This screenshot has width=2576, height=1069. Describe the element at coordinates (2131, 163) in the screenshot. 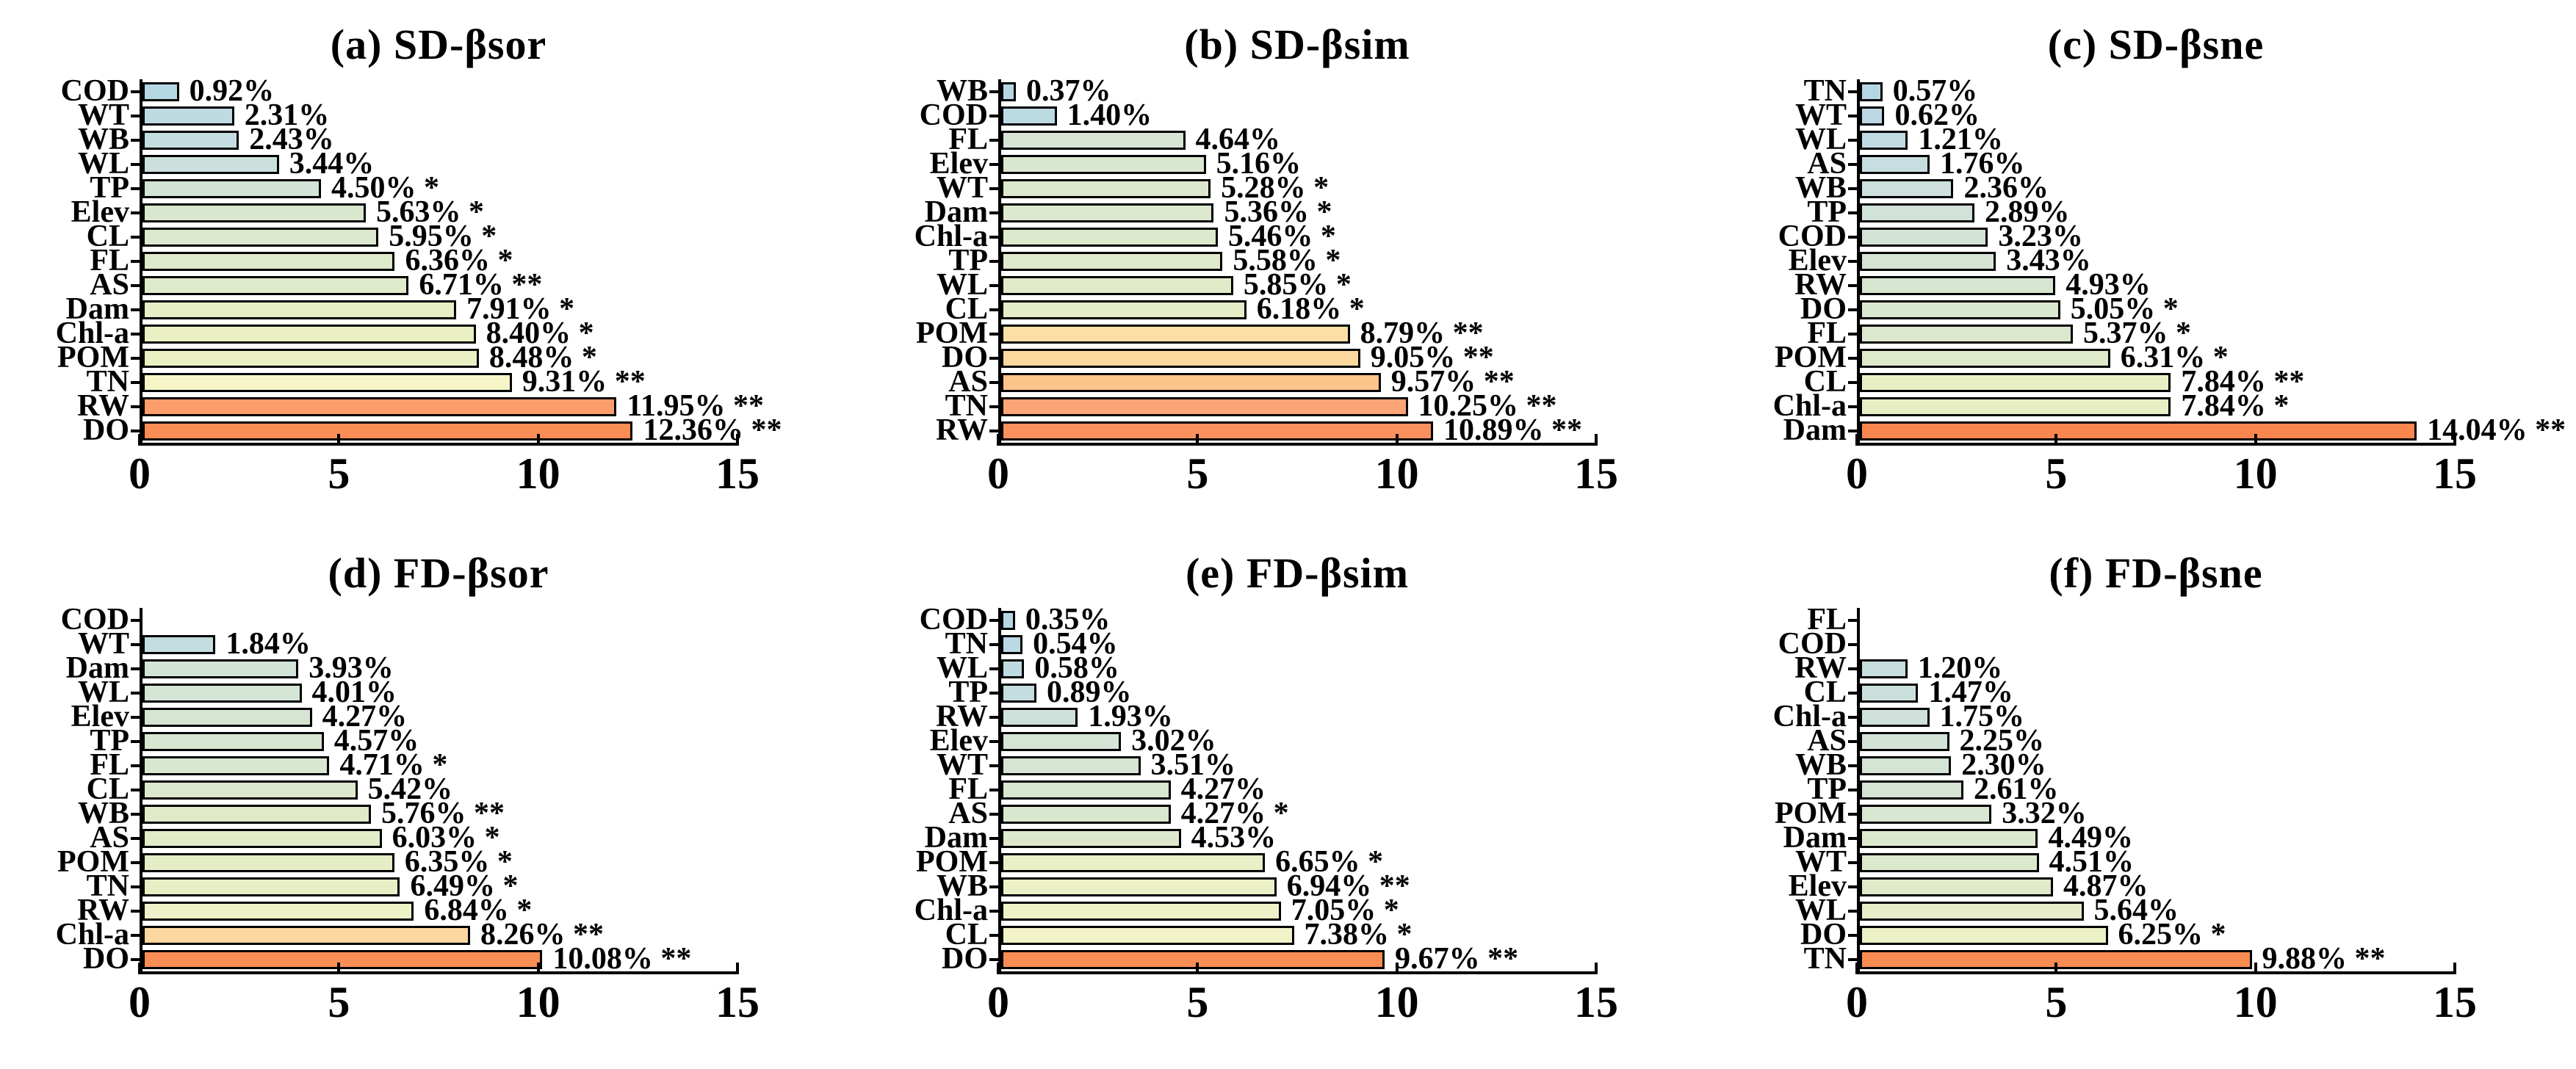

I see `bar-row: AS 1.76%` at that location.